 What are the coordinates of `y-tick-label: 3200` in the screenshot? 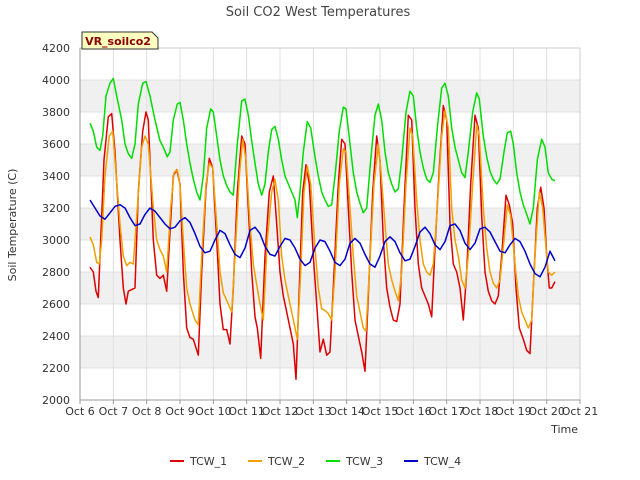 It's located at (56, 208).